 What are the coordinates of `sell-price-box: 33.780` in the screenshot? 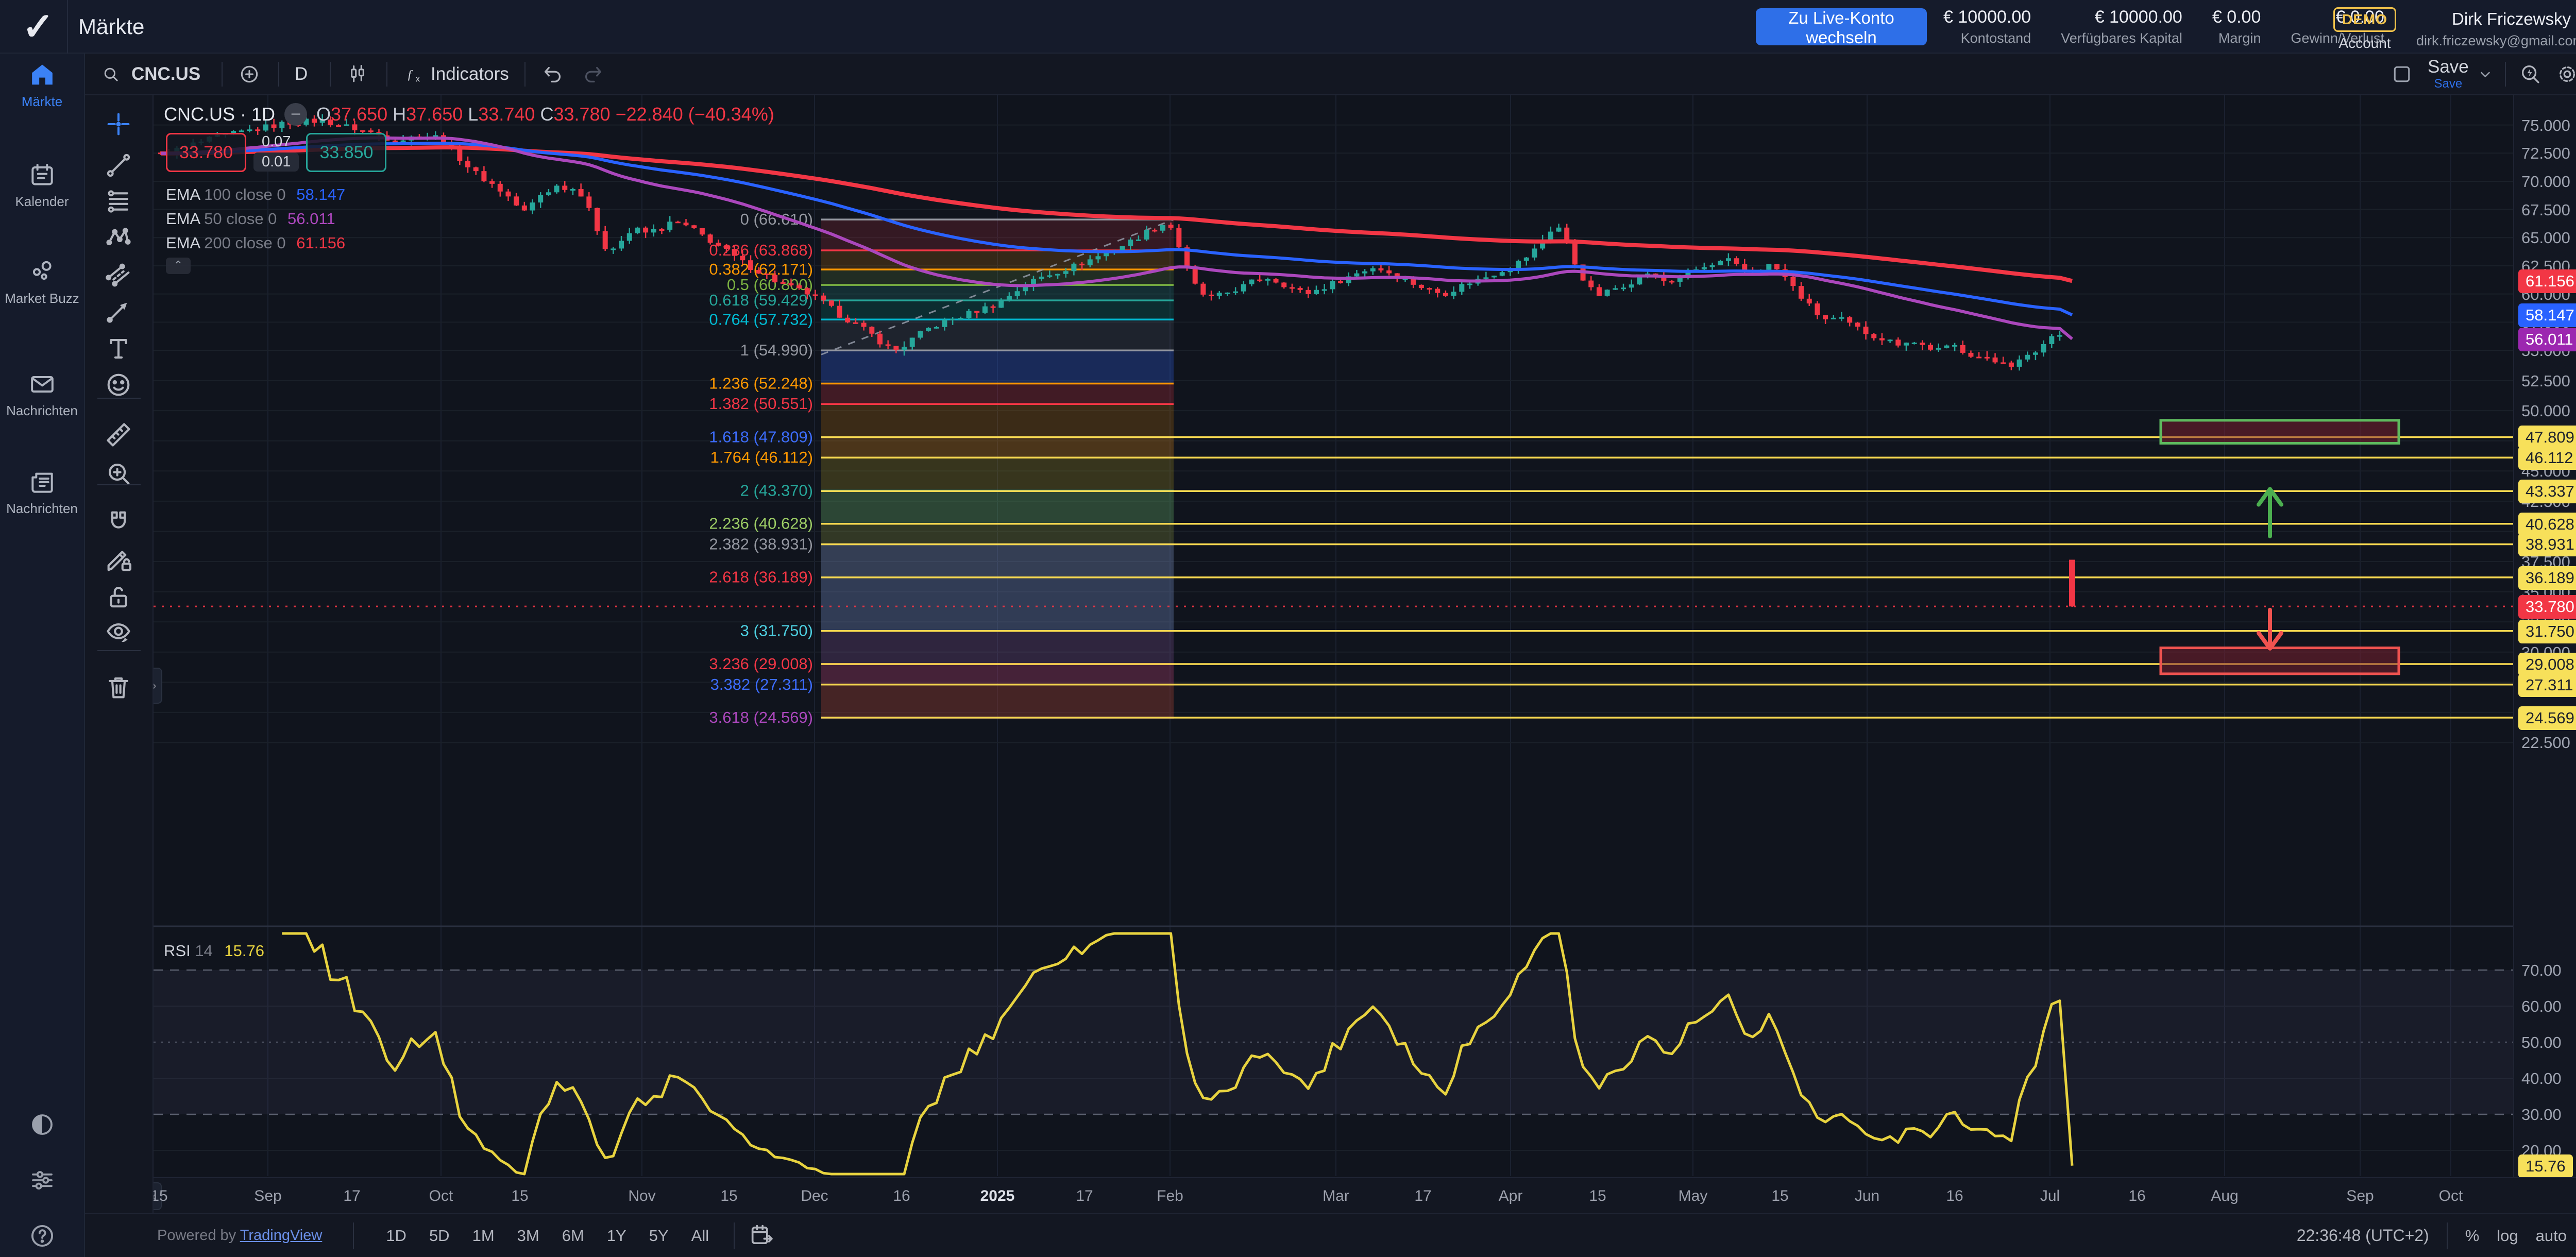 It's located at (206, 152).